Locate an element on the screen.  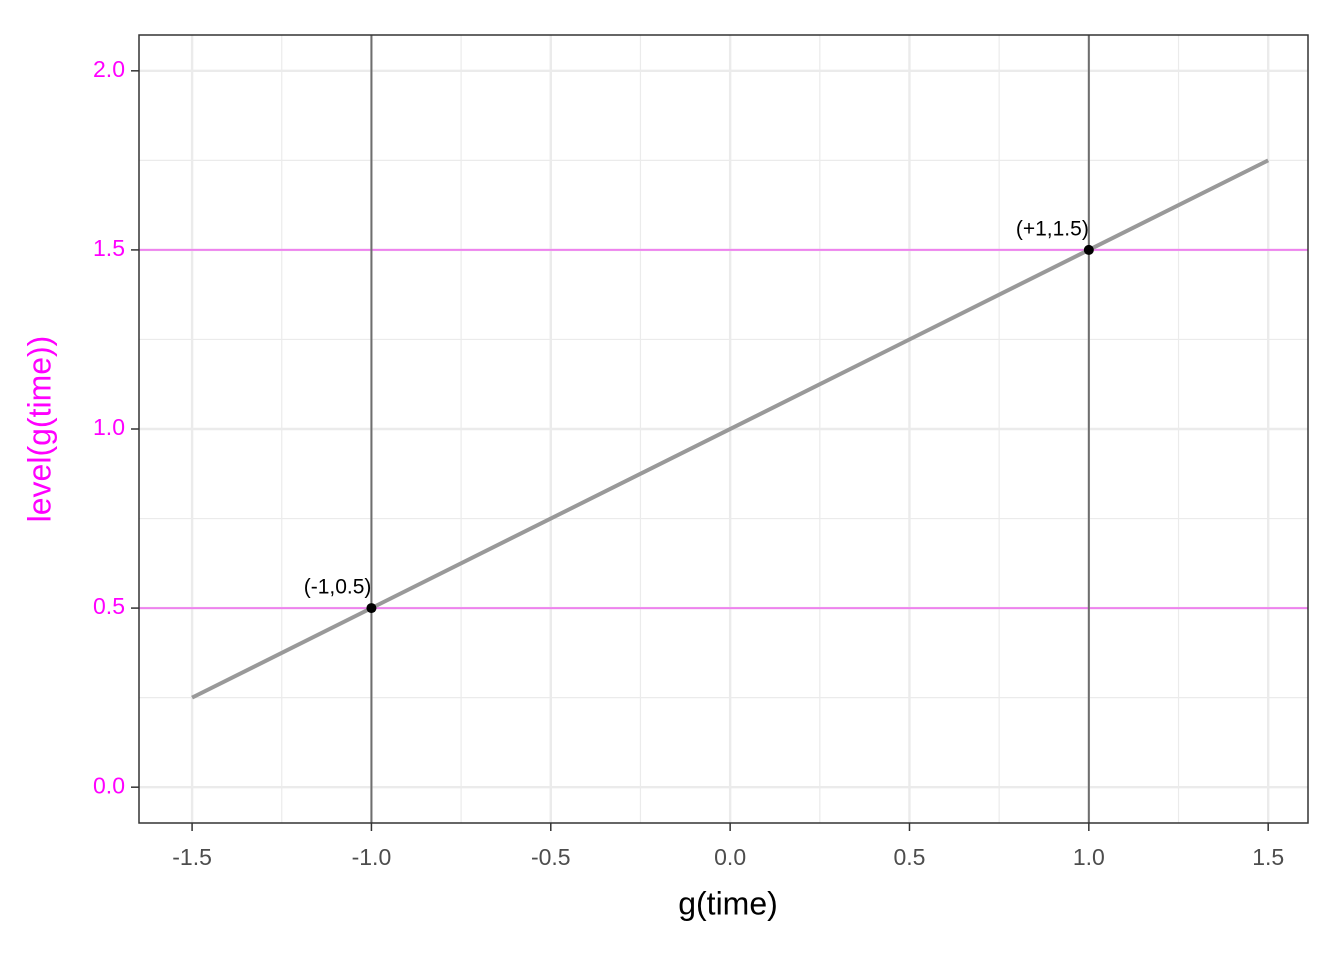
point-label: (-1,0.5) is located at coordinates (338, 587).